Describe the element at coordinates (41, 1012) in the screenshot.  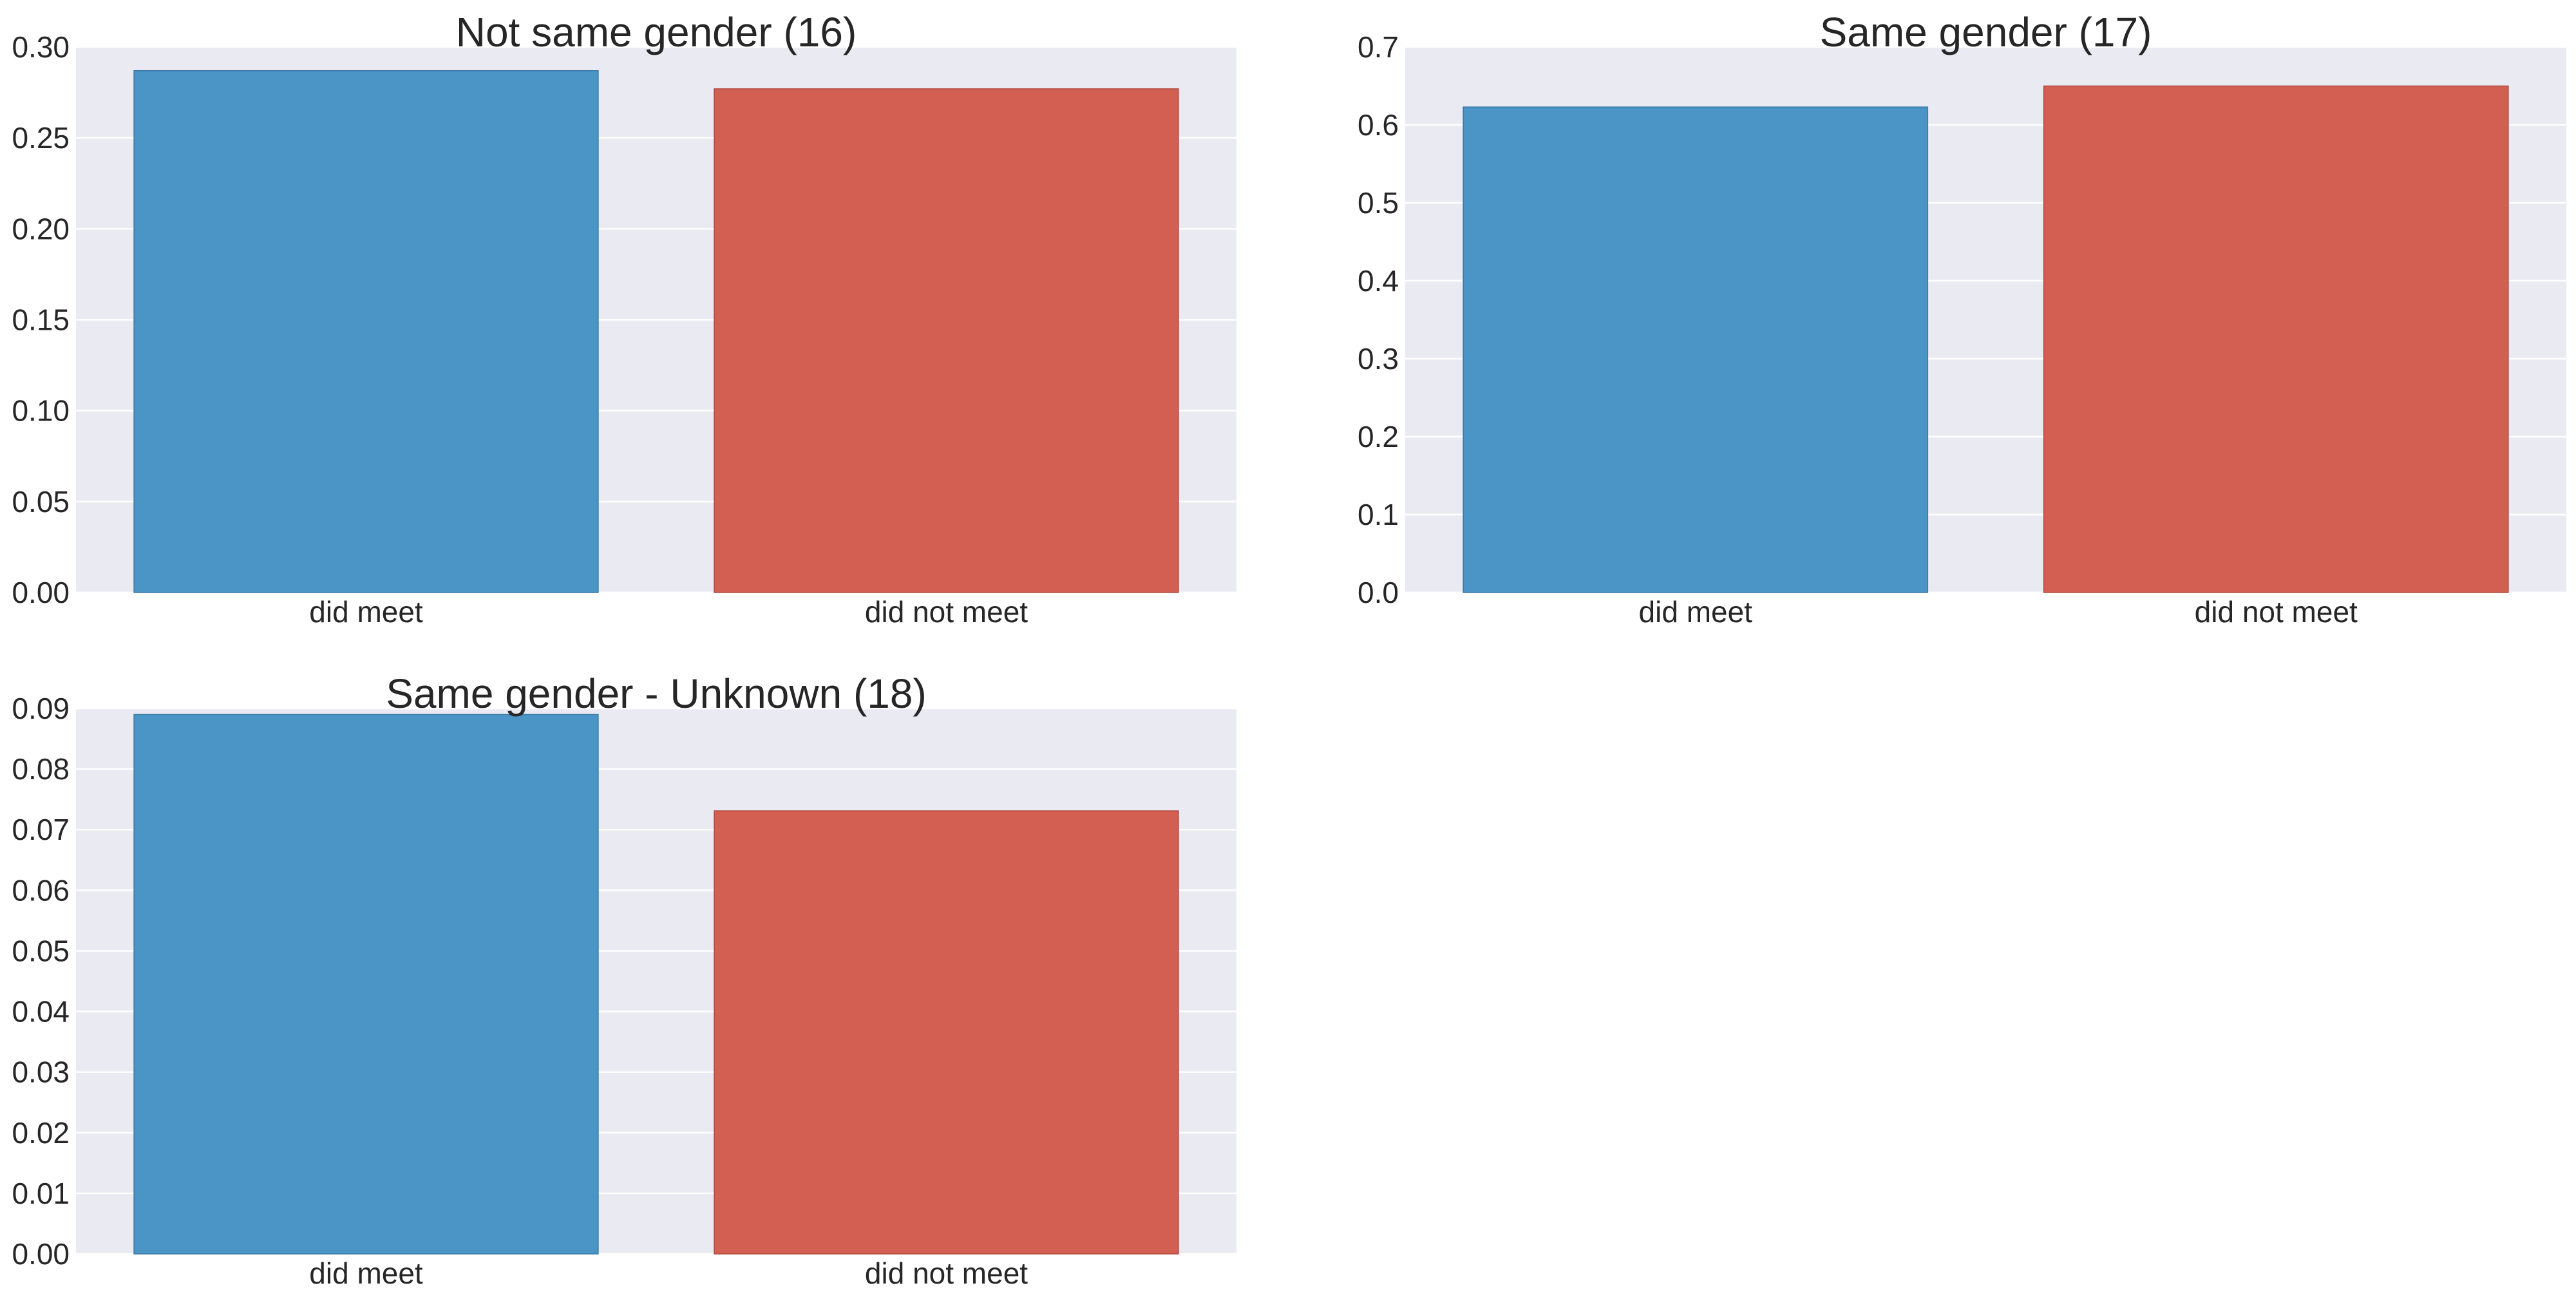
I see `y-tick-label: 0.04` at that location.